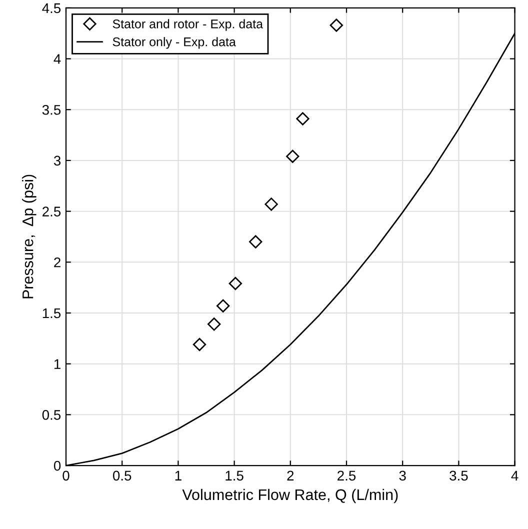  What do you see at coordinates (57, 59) in the screenshot?
I see `y-tick-label: 4` at bounding box center [57, 59].